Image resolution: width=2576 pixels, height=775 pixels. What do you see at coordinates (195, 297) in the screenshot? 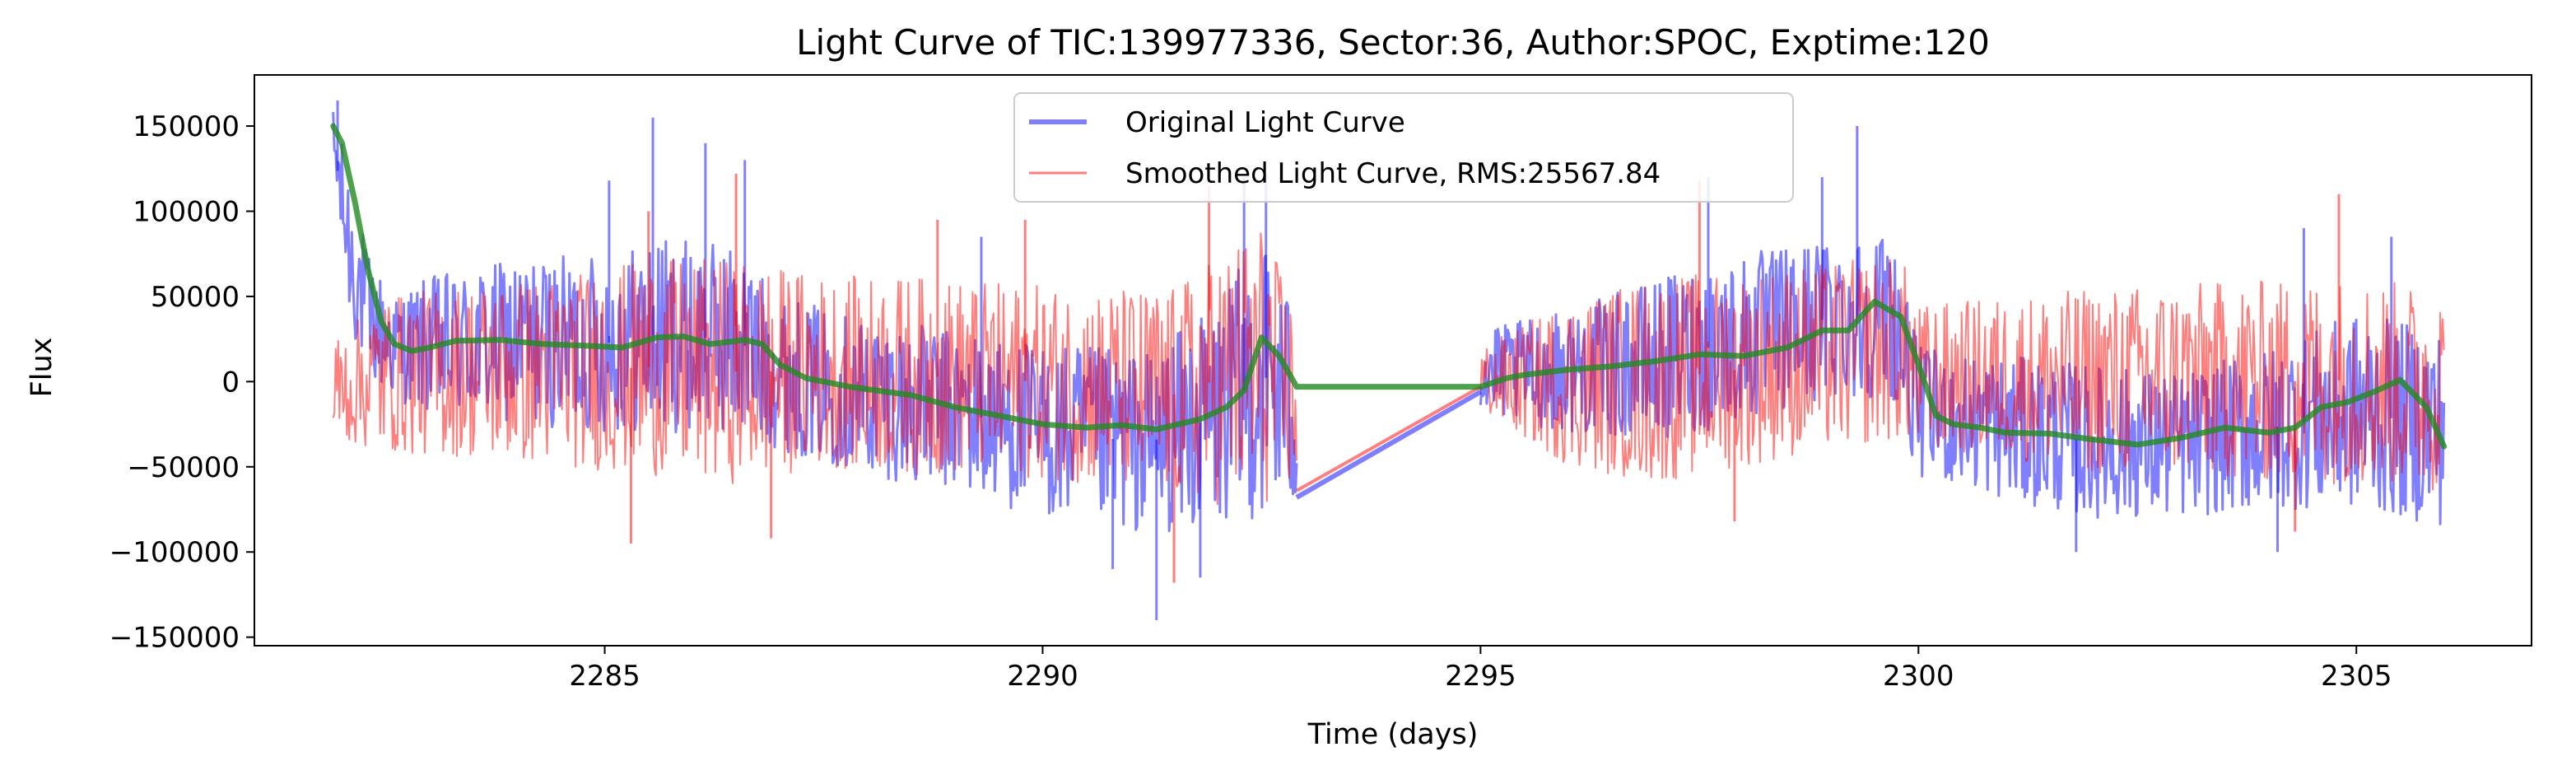
I see `y-tick-label: 50000` at bounding box center [195, 297].